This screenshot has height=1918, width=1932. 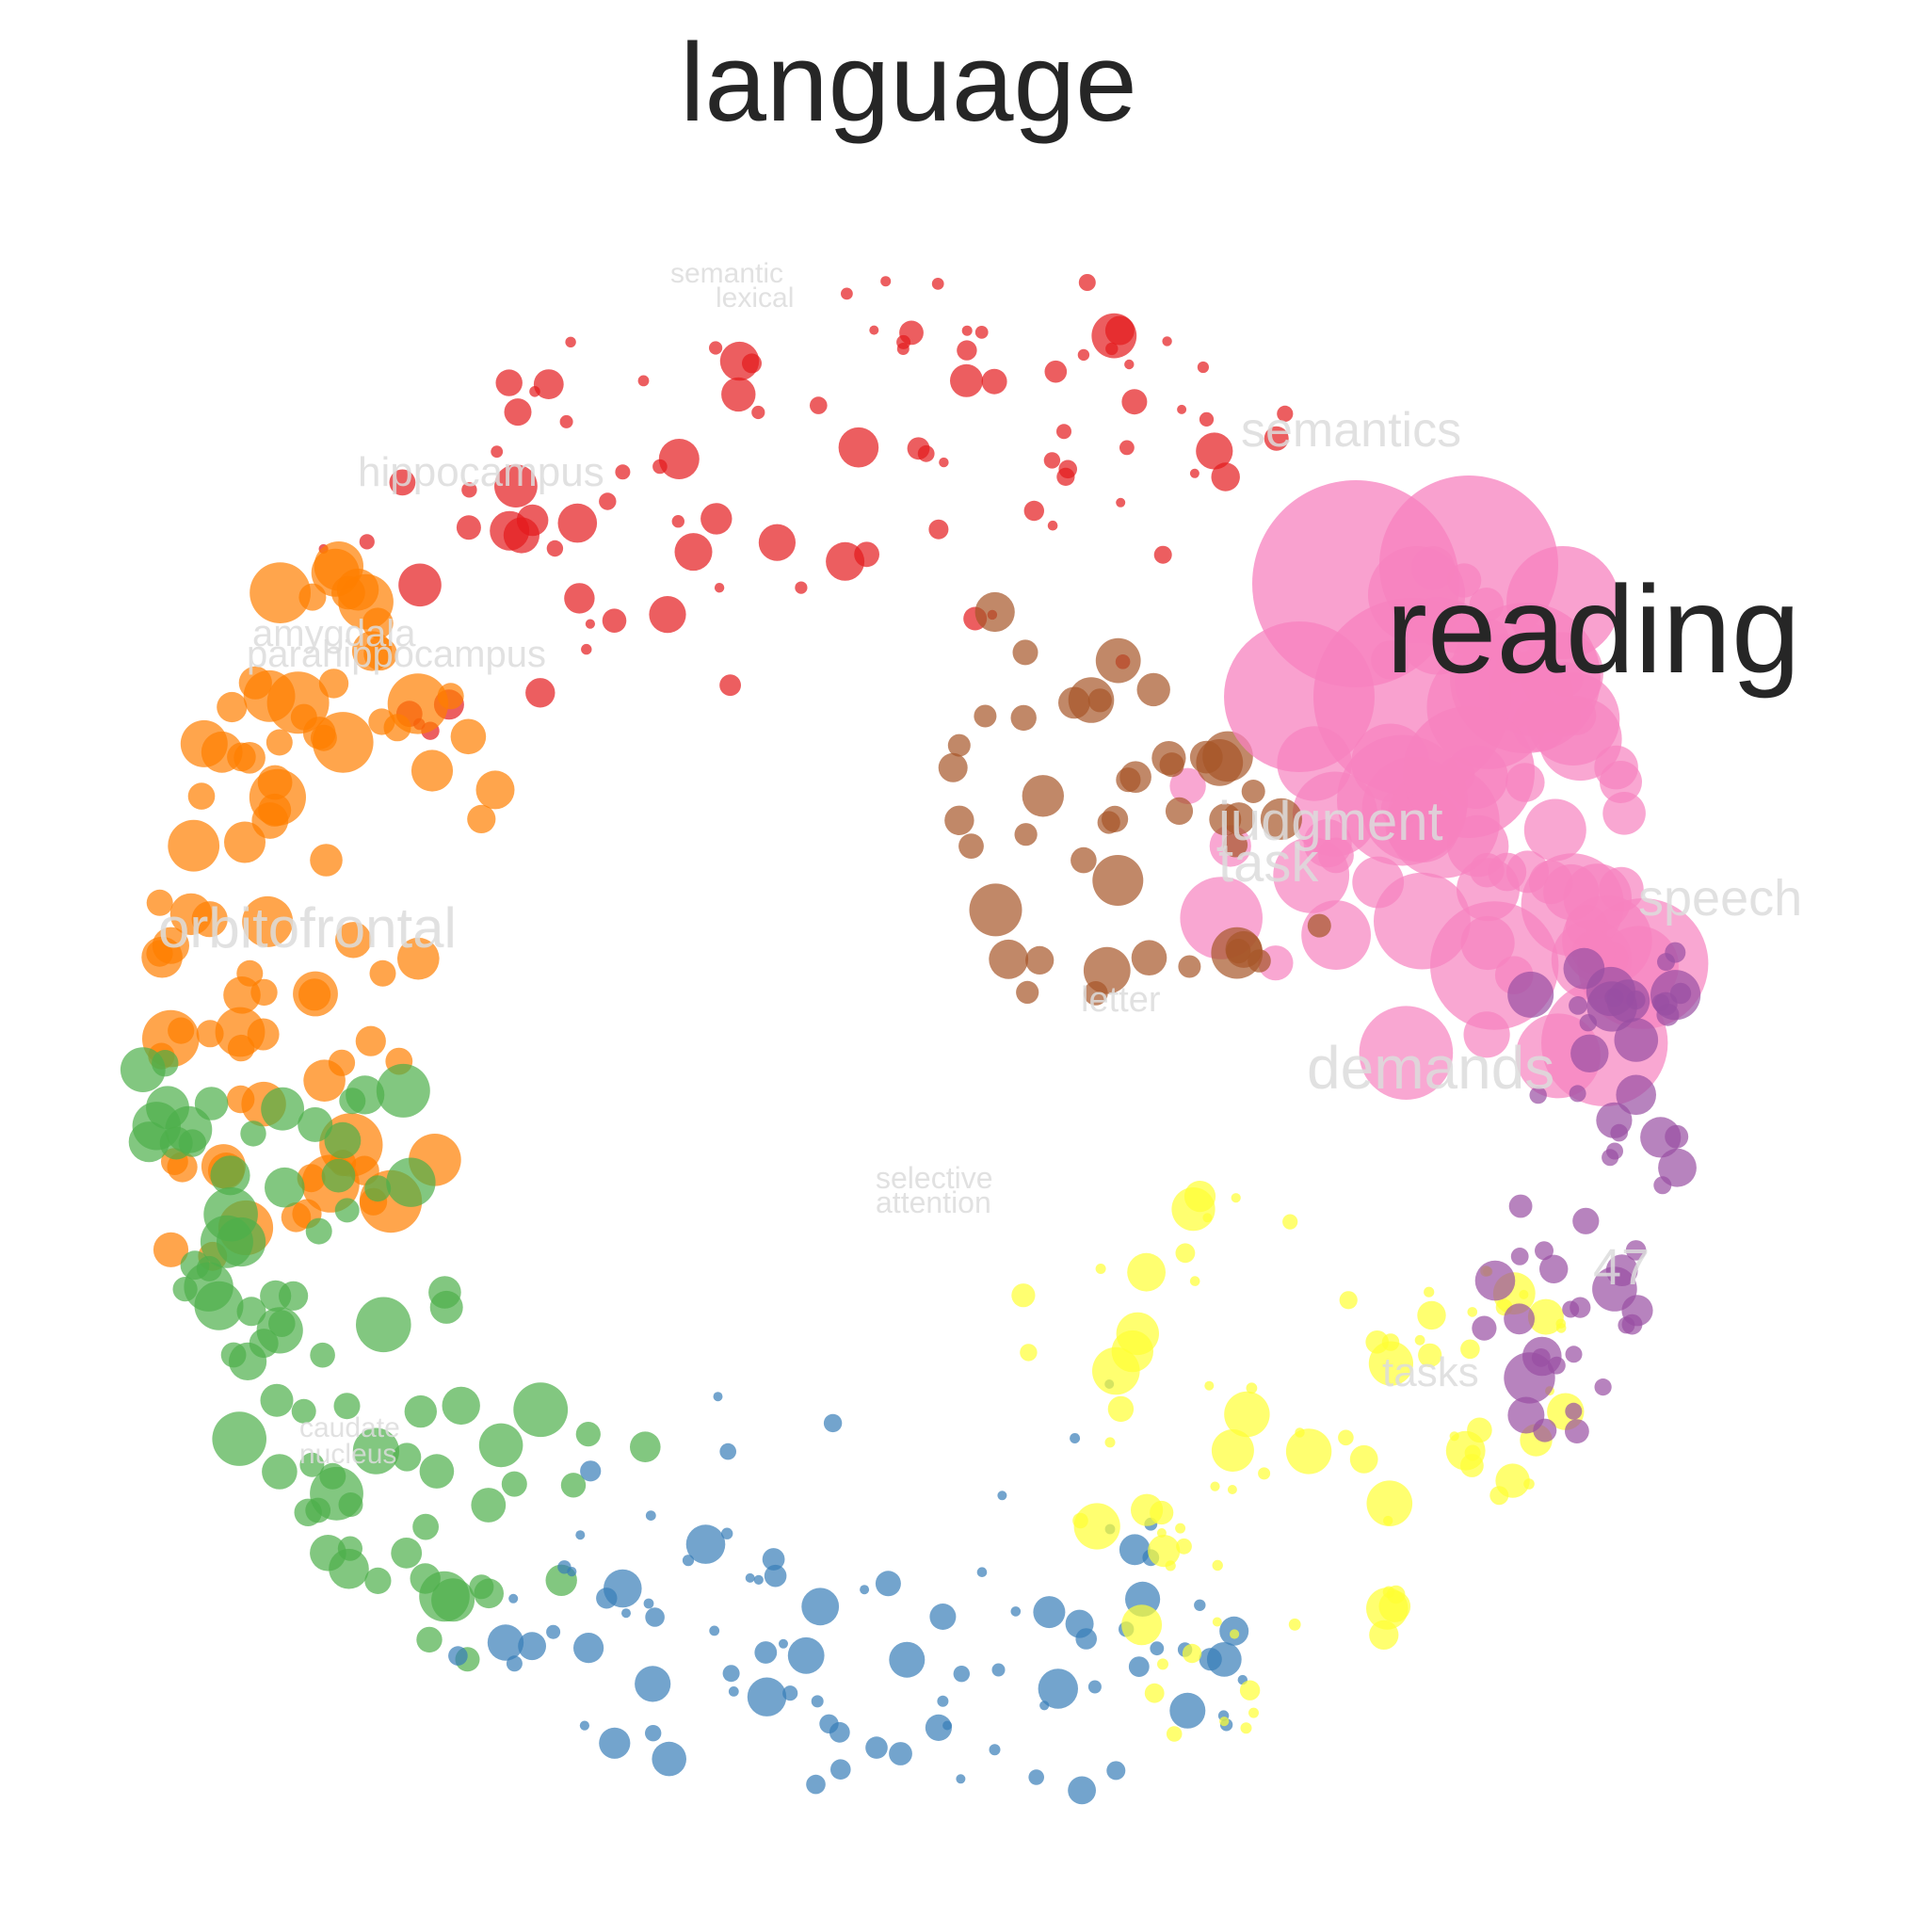 I want to click on term-label-nucleus: nucleus, so click(x=347, y=1454).